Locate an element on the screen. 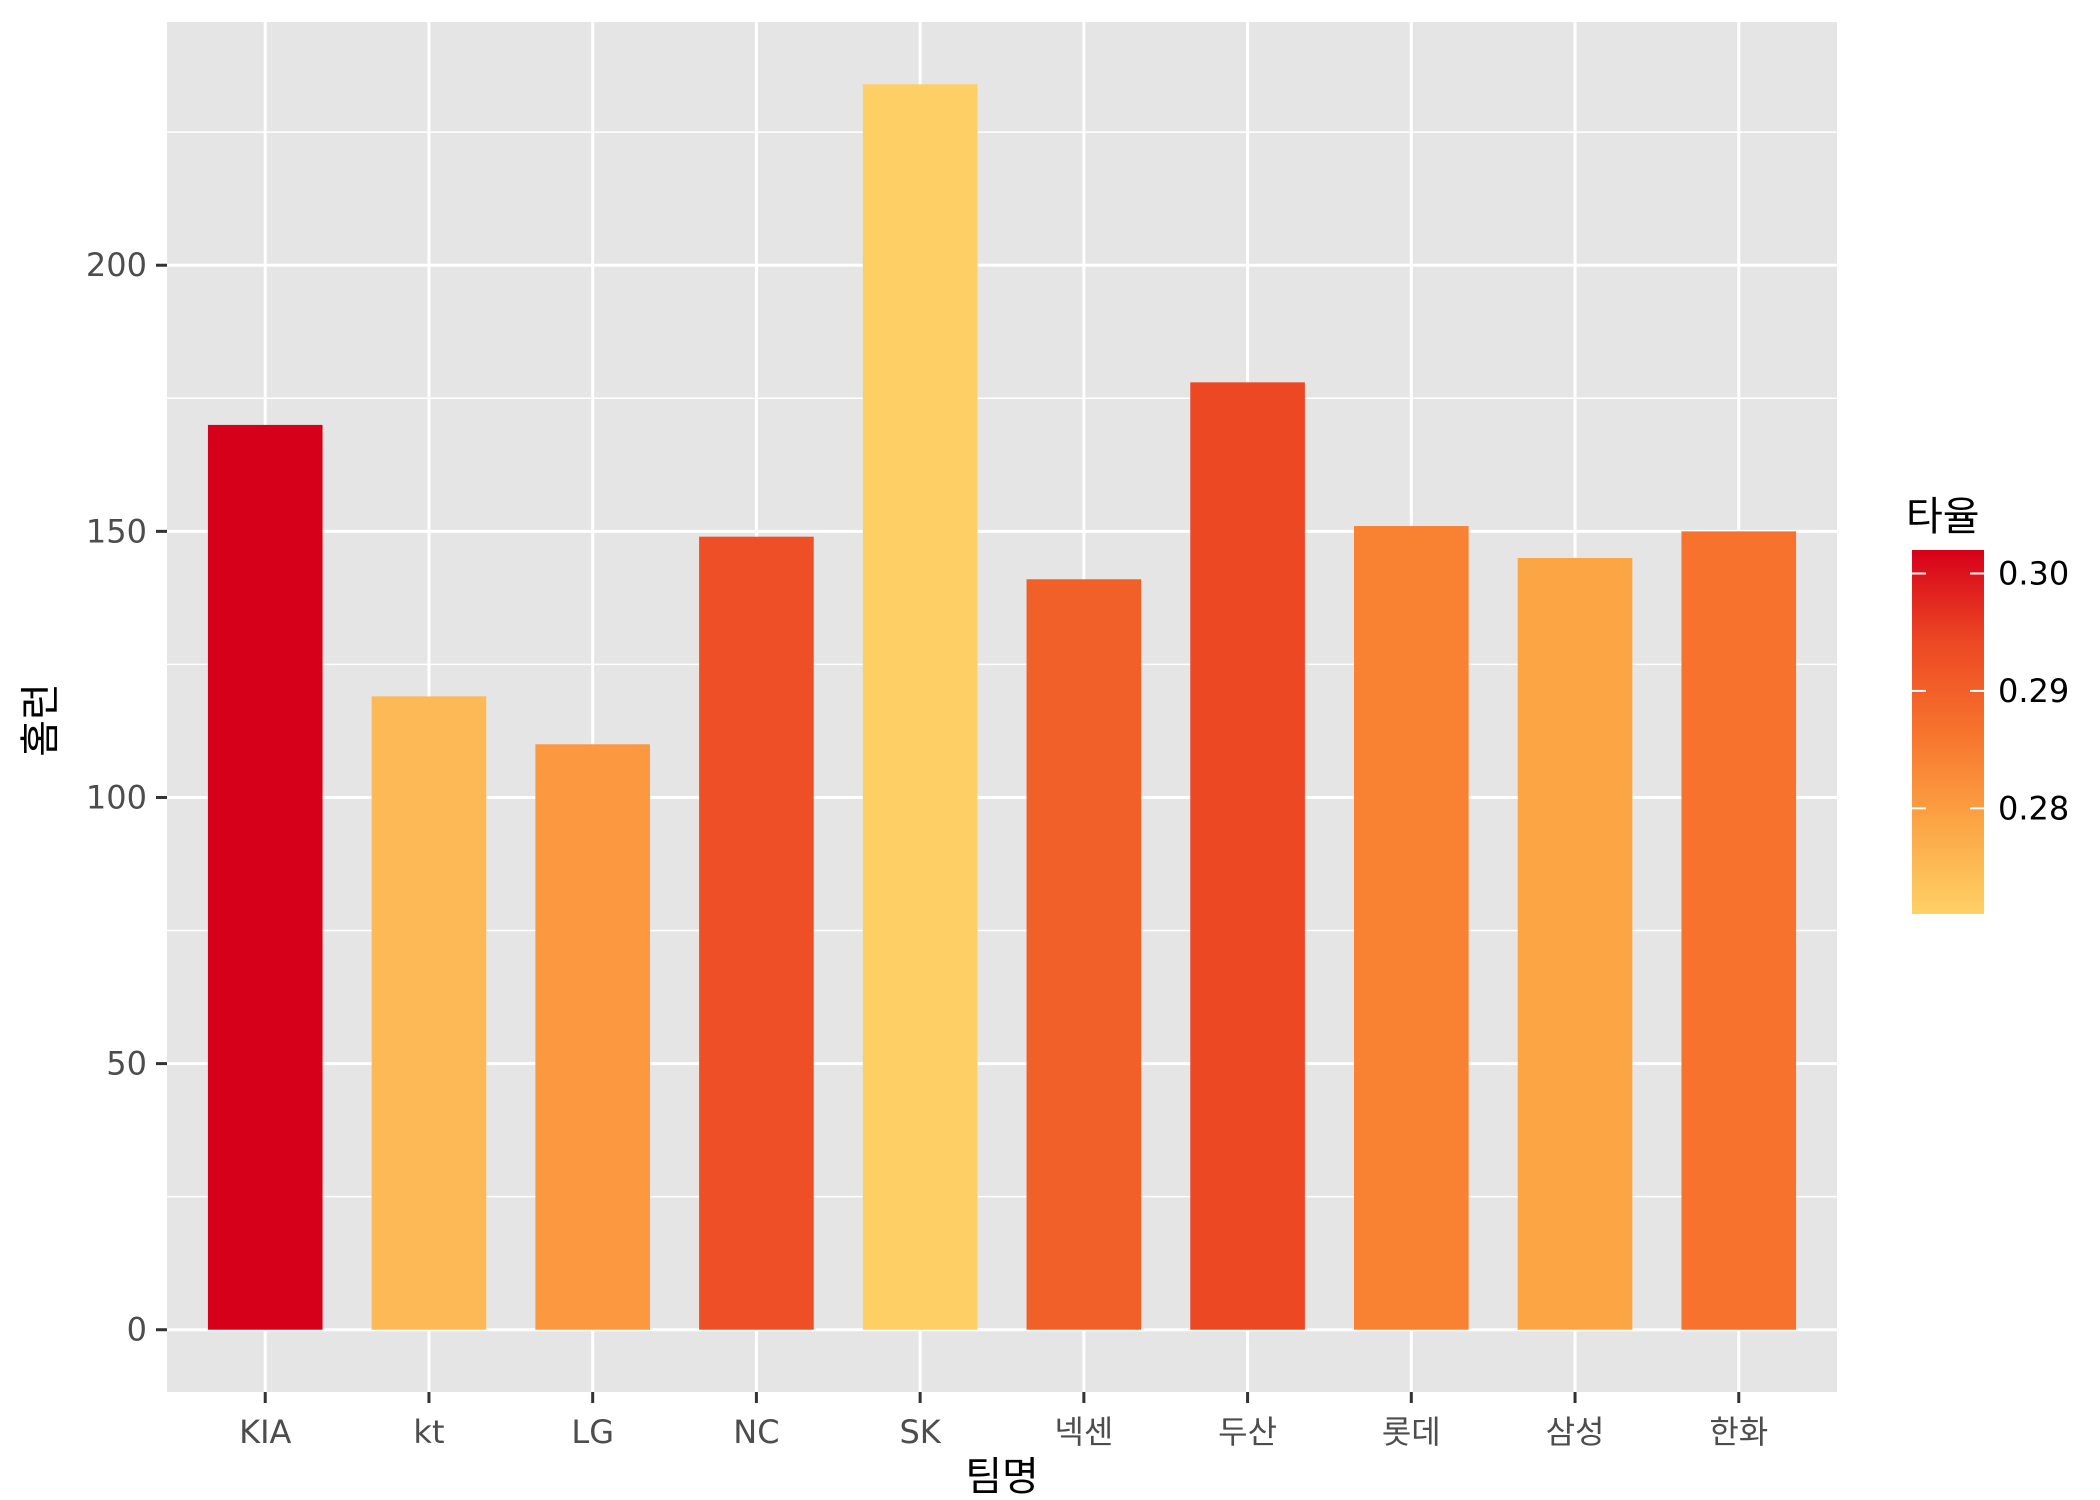  legend-tick-label: 0.29 is located at coordinates (2033, 691).